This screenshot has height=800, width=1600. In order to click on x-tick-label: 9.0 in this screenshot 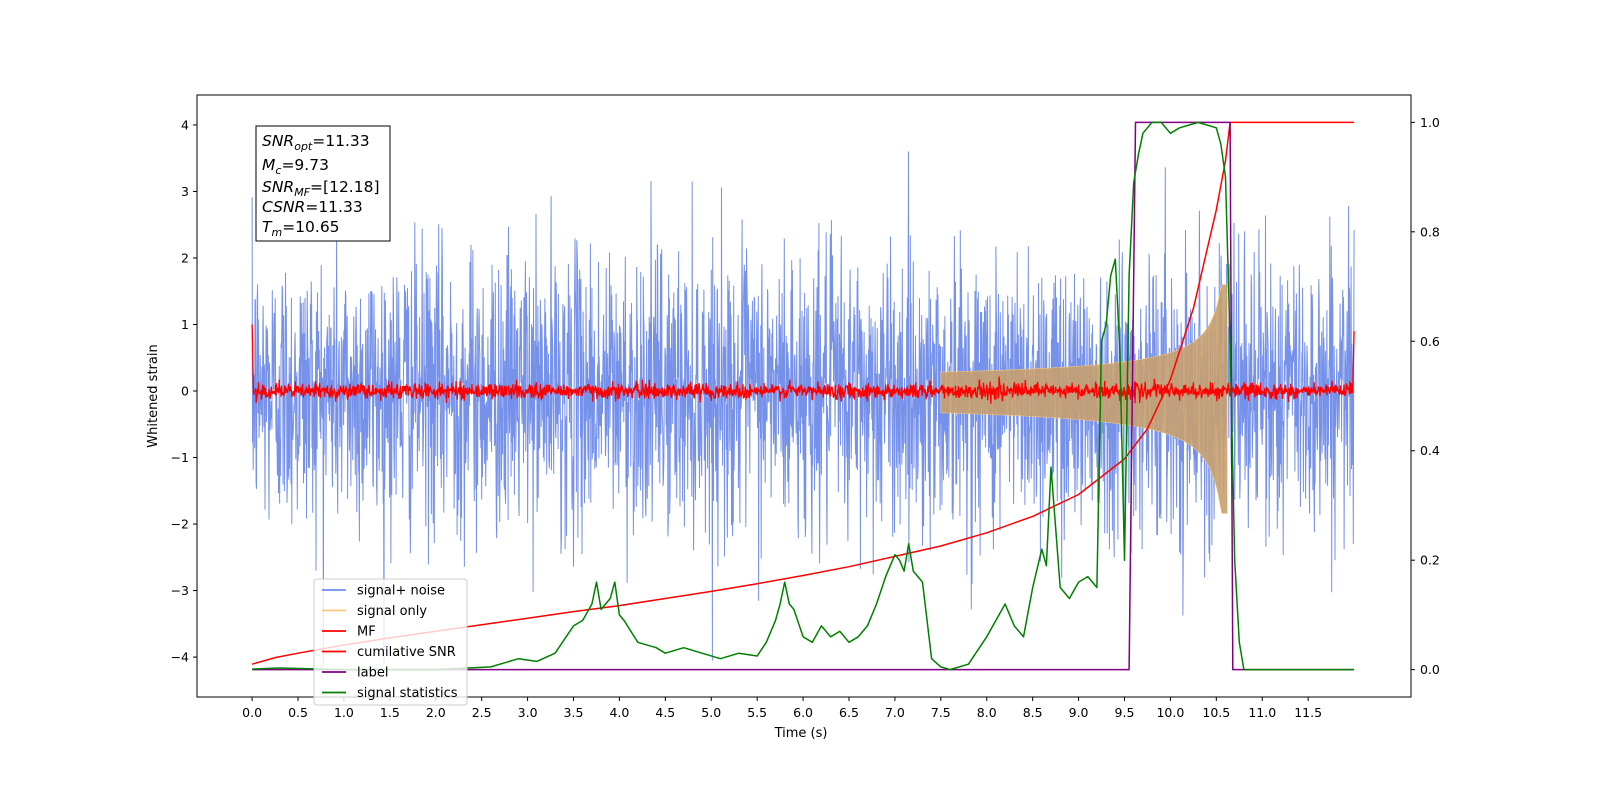, I will do `click(1079, 712)`.